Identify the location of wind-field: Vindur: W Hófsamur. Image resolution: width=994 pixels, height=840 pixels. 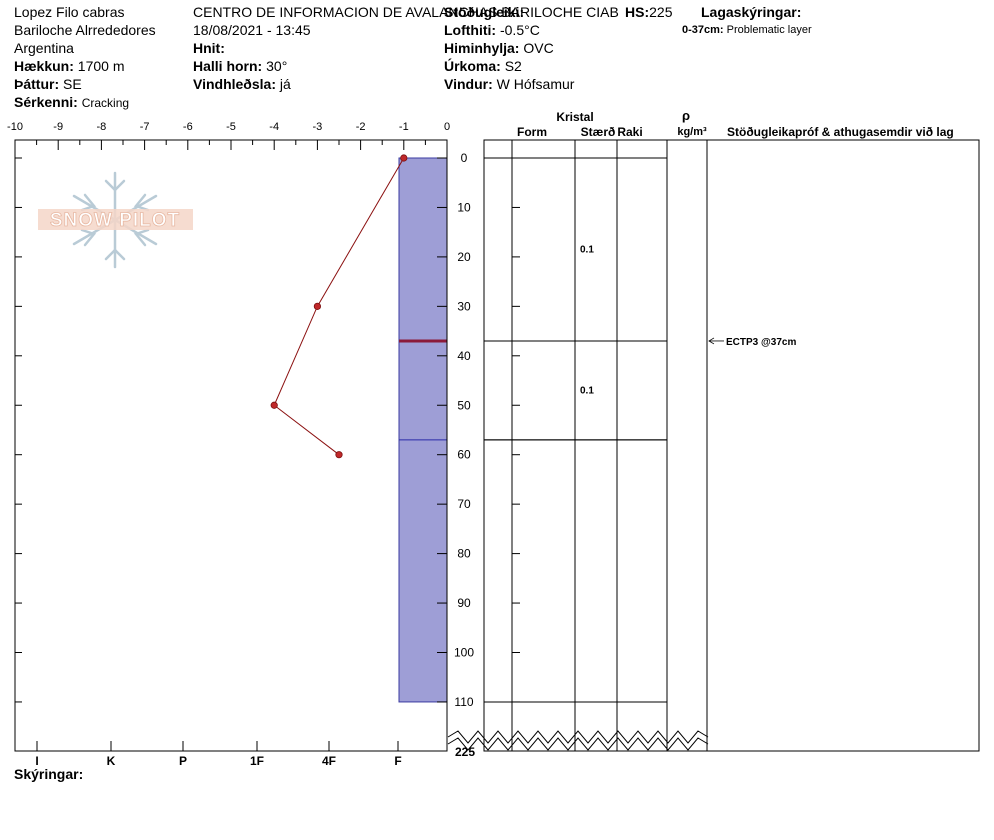
(509, 84).